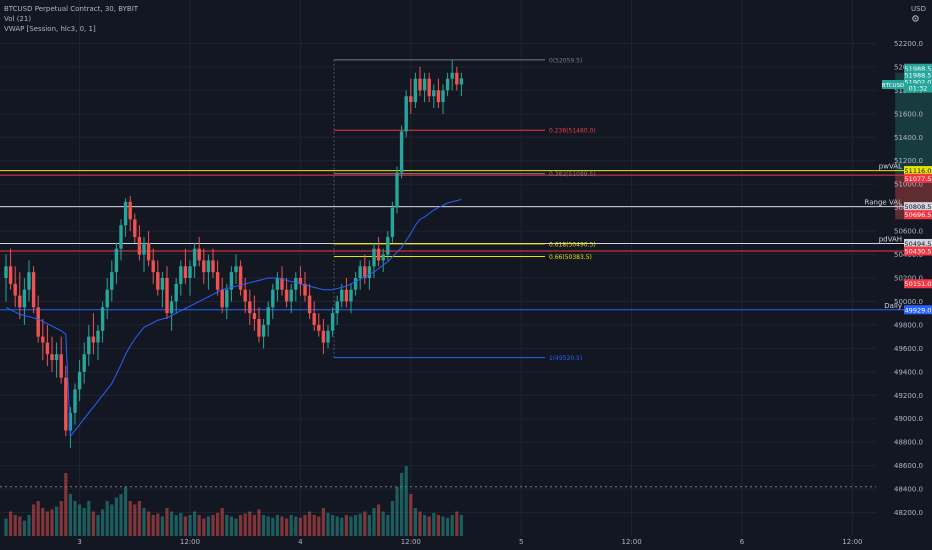 This screenshot has height=550, width=932. Describe the element at coordinates (918, 179) in the screenshot. I see `price-label-text: 51077.5` at that location.